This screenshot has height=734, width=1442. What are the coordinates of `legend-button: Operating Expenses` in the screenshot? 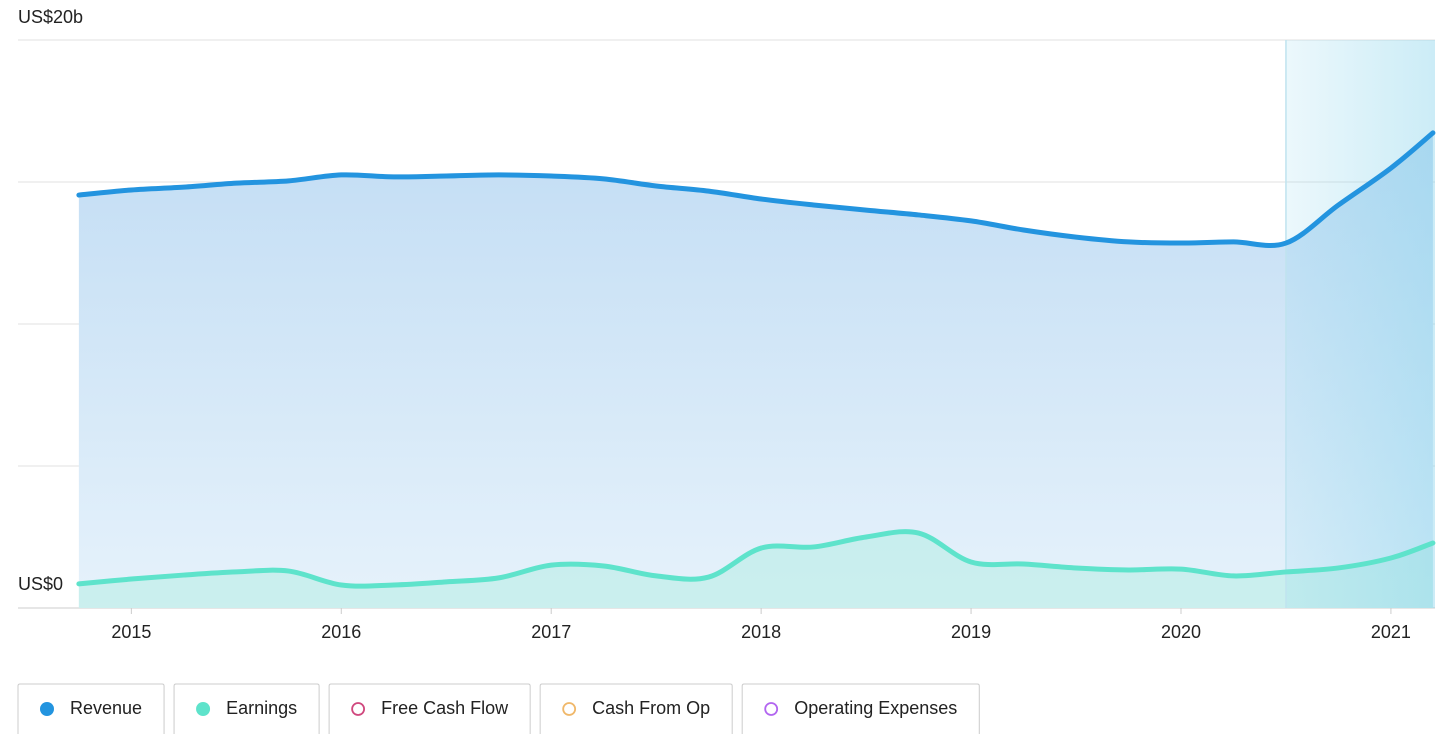 It's located at (860, 708).